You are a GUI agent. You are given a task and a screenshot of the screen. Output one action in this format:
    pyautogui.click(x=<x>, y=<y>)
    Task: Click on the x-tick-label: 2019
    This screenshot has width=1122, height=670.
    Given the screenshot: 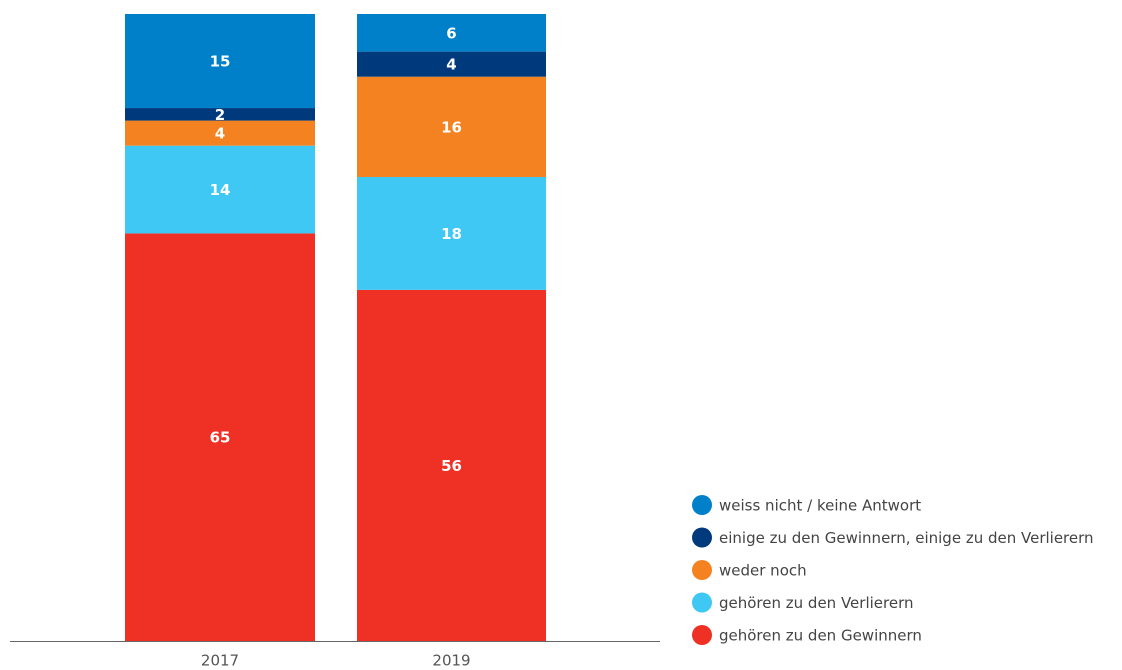 What is the action you would take?
    pyautogui.click(x=451, y=661)
    